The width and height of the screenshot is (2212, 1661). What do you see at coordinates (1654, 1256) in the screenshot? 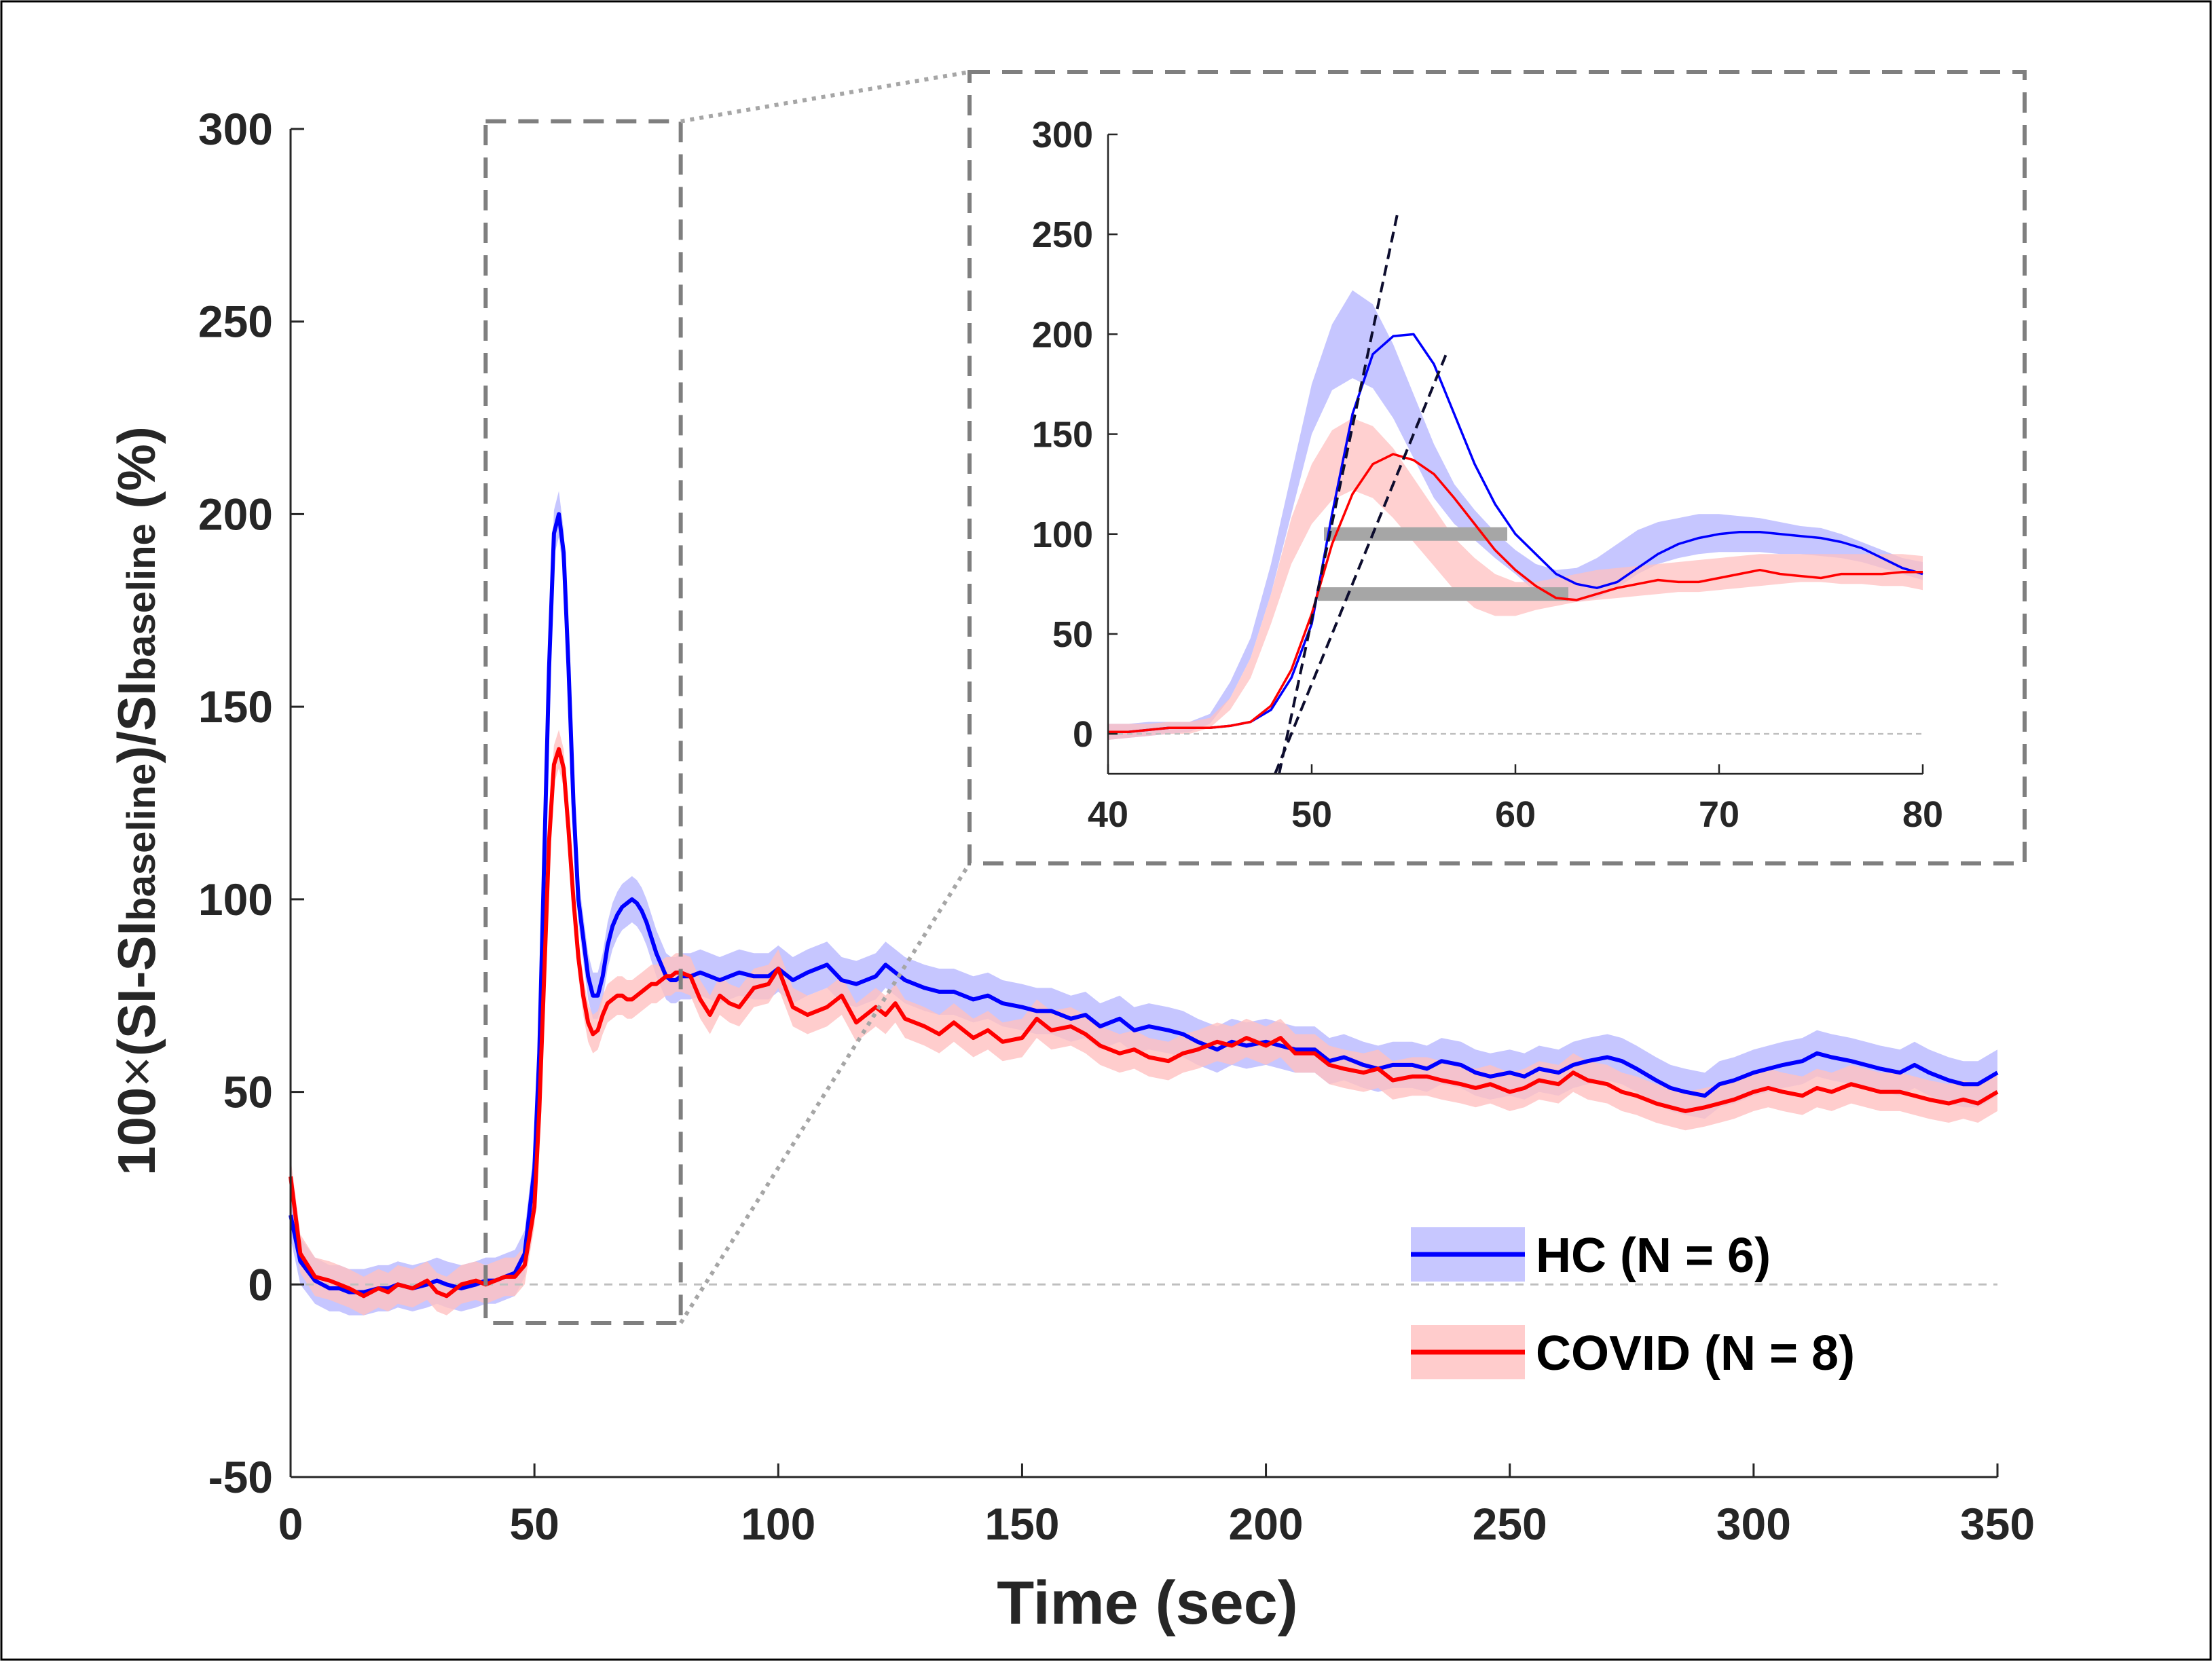
I see `legend-label-hc: HC (N = 6)` at bounding box center [1654, 1256].